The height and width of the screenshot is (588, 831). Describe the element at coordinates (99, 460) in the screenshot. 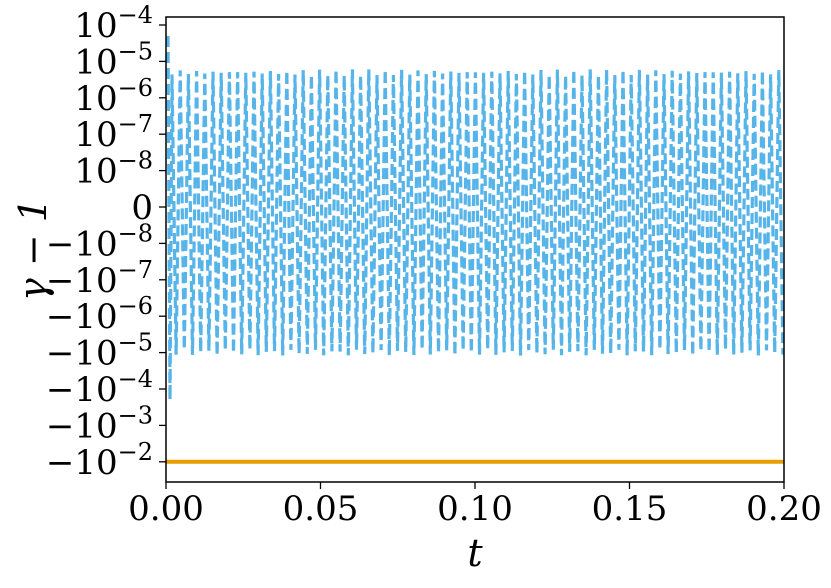

I see `y-tick-label: −10−2` at that location.